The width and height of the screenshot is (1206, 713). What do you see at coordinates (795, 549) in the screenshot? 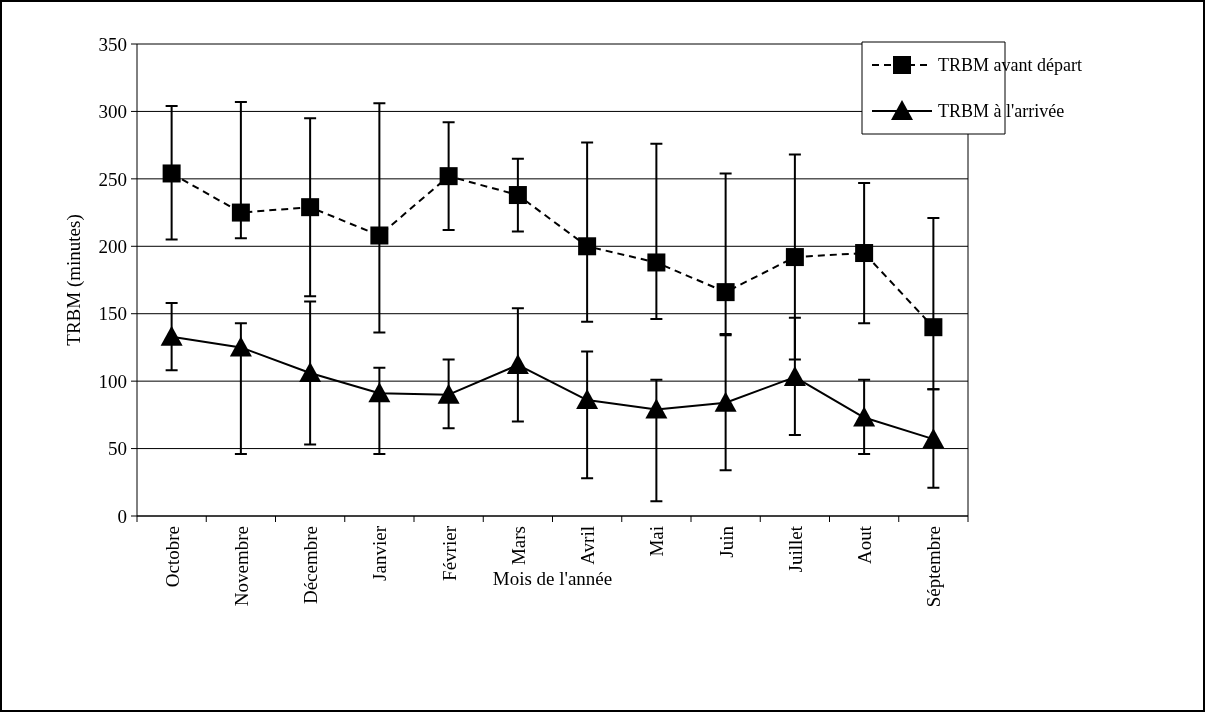
I see `x-tick-label: Juillet` at bounding box center [795, 549].